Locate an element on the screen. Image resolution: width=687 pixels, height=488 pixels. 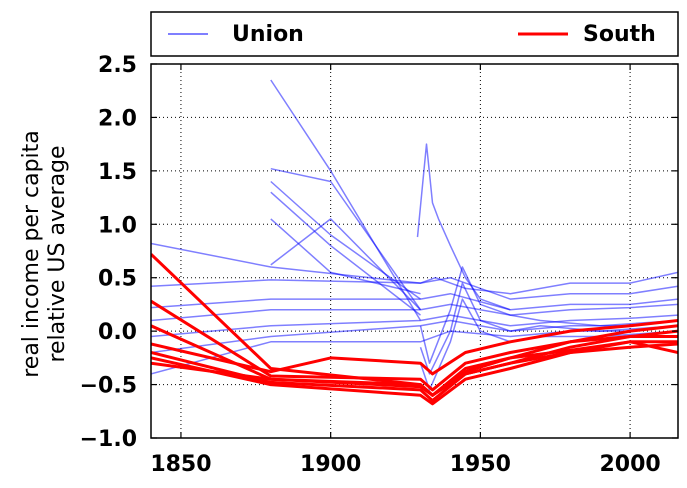
y-tick-label: −0.5 is located at coordinates (108, 386).